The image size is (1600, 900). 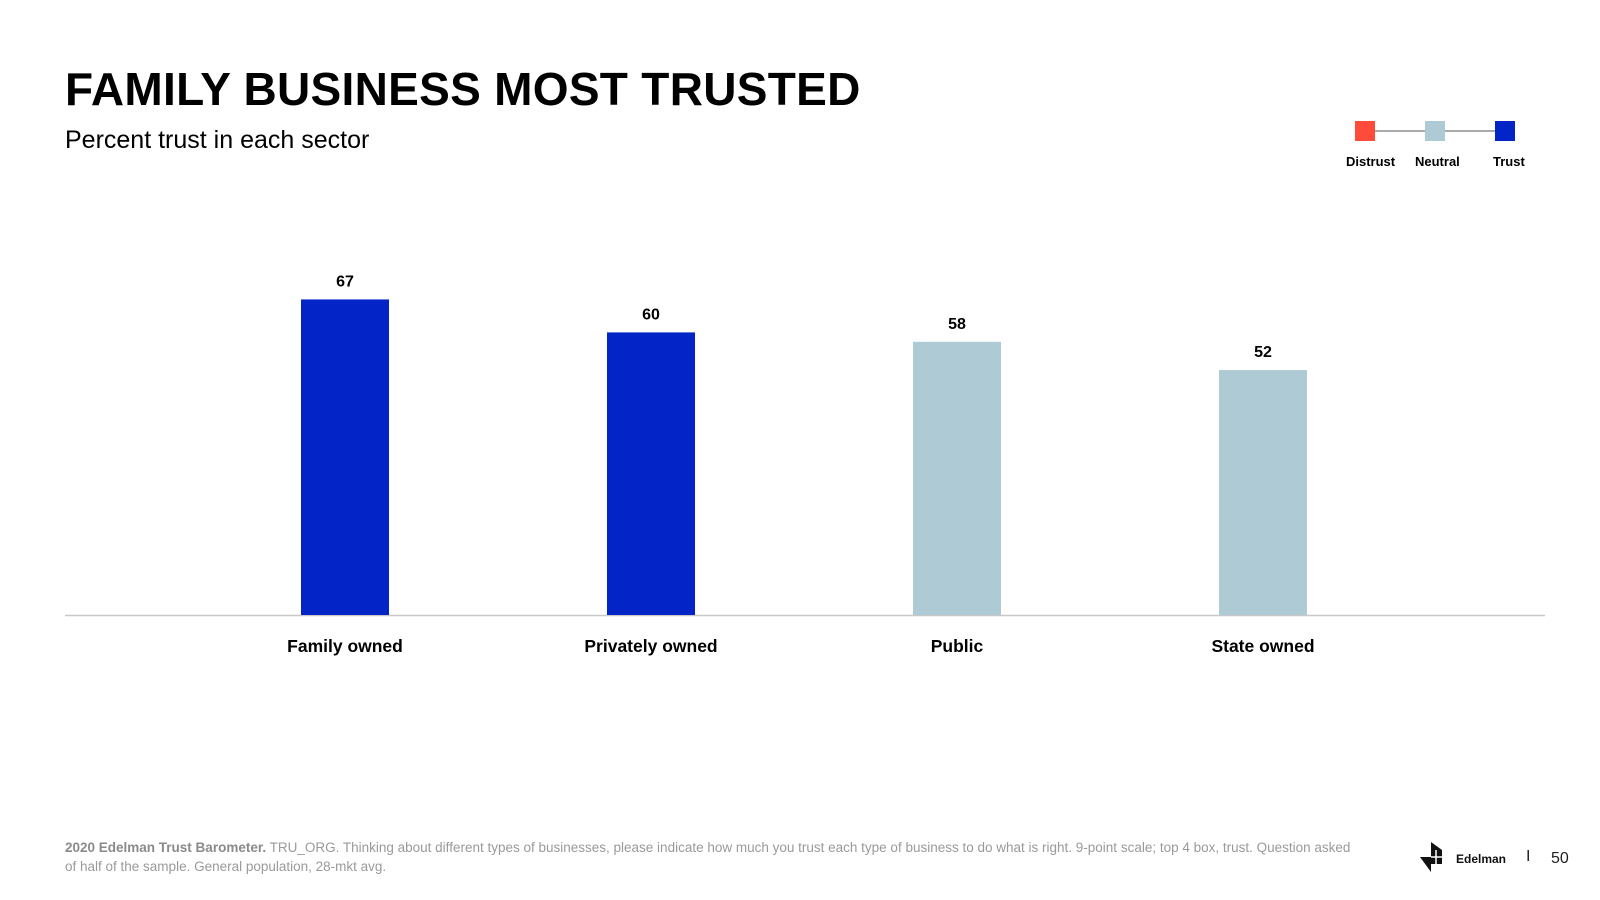 What do you see at coordinates (1263, 492) in the screenshot?
I see `bar-state-owned` at bounding box center [1263, 492].